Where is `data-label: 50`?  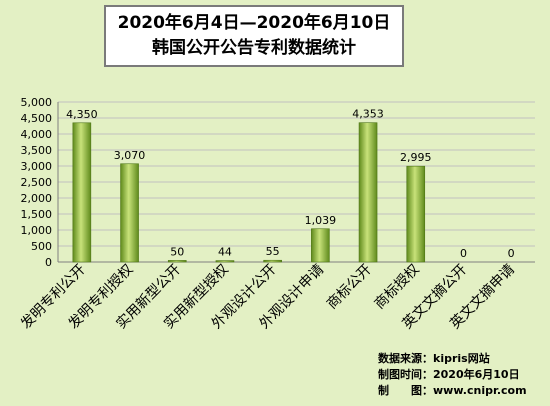
data-label: 50 is located at coordinates (177, 251).